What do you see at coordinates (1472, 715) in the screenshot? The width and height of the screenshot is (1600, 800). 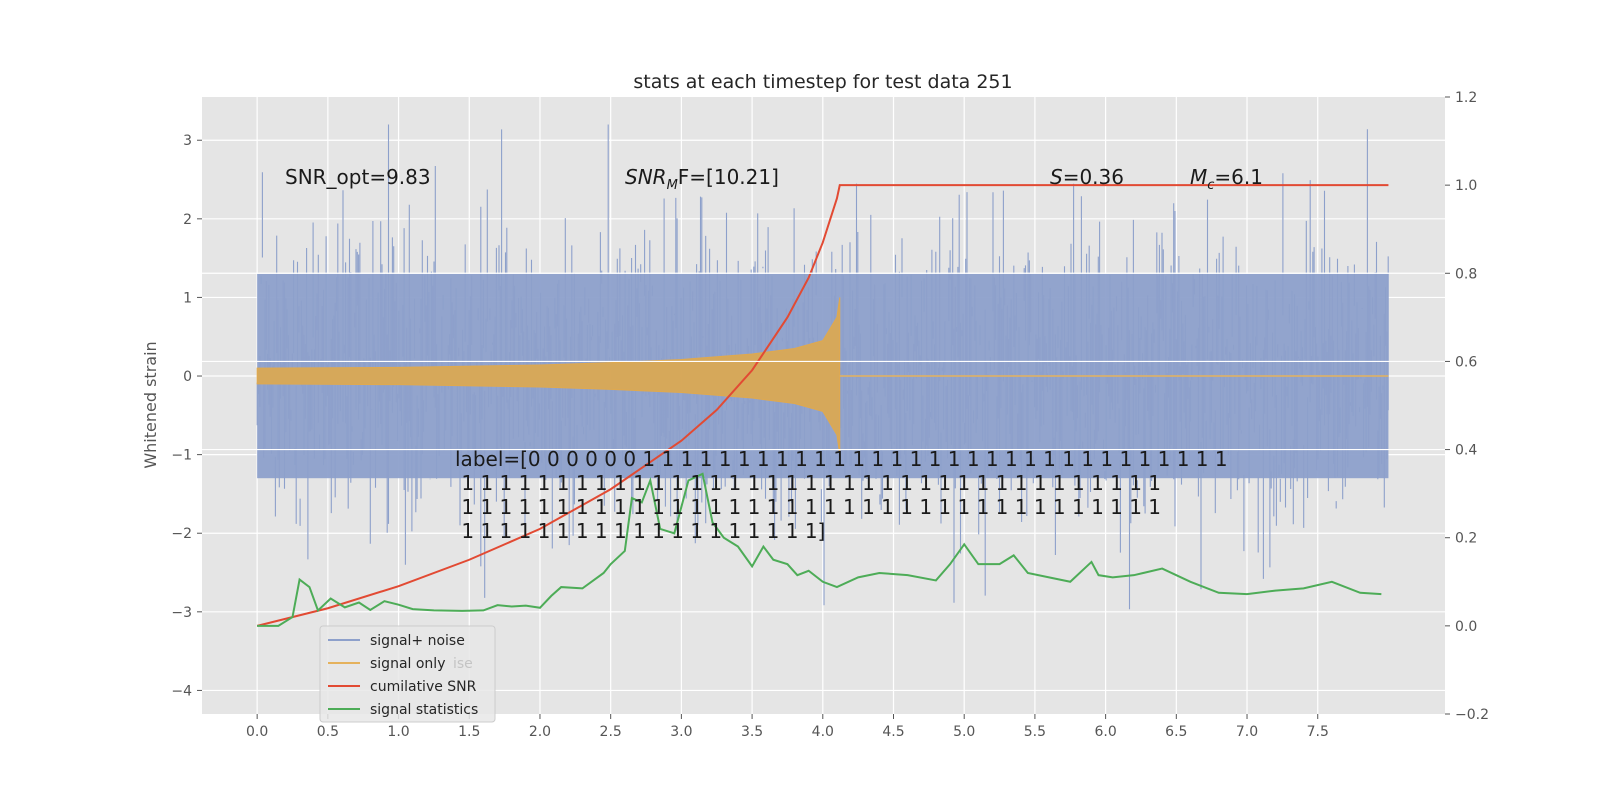 I see `y-right-tick-label: −0.2` at bounding box center [1472, 715].